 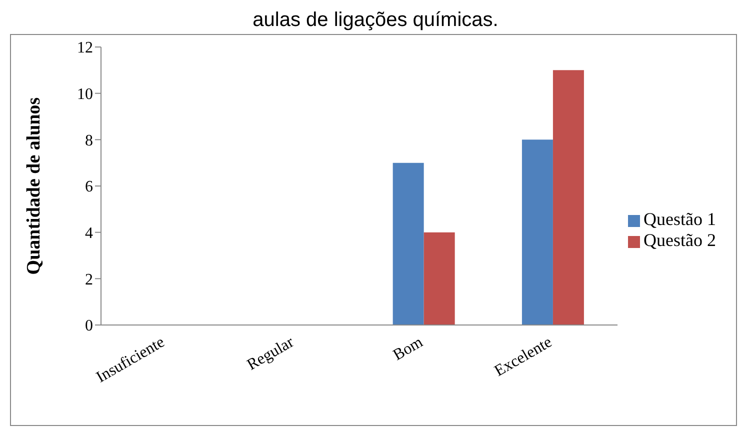 What do you see at coordinates (376, 20) in the screenshot?
I see `chart-title: aulas de ligações químicas.` at bounding box center [376, 20].